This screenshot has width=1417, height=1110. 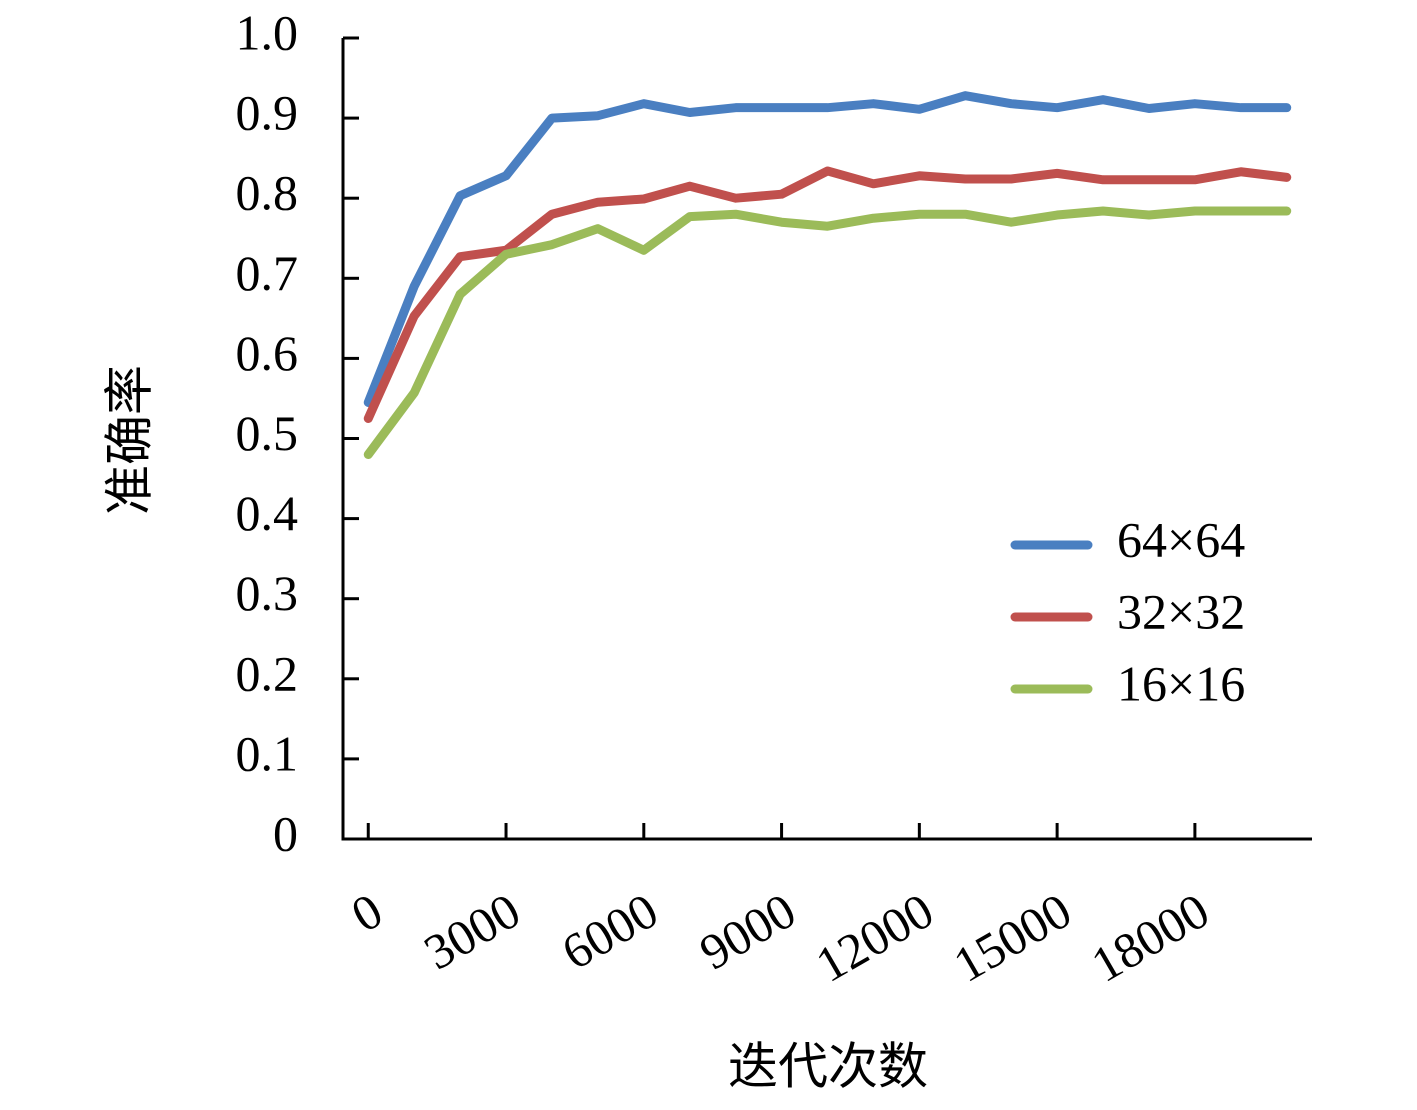 I want to click on x-tick-label: 12000, so click(x=874, y=937).